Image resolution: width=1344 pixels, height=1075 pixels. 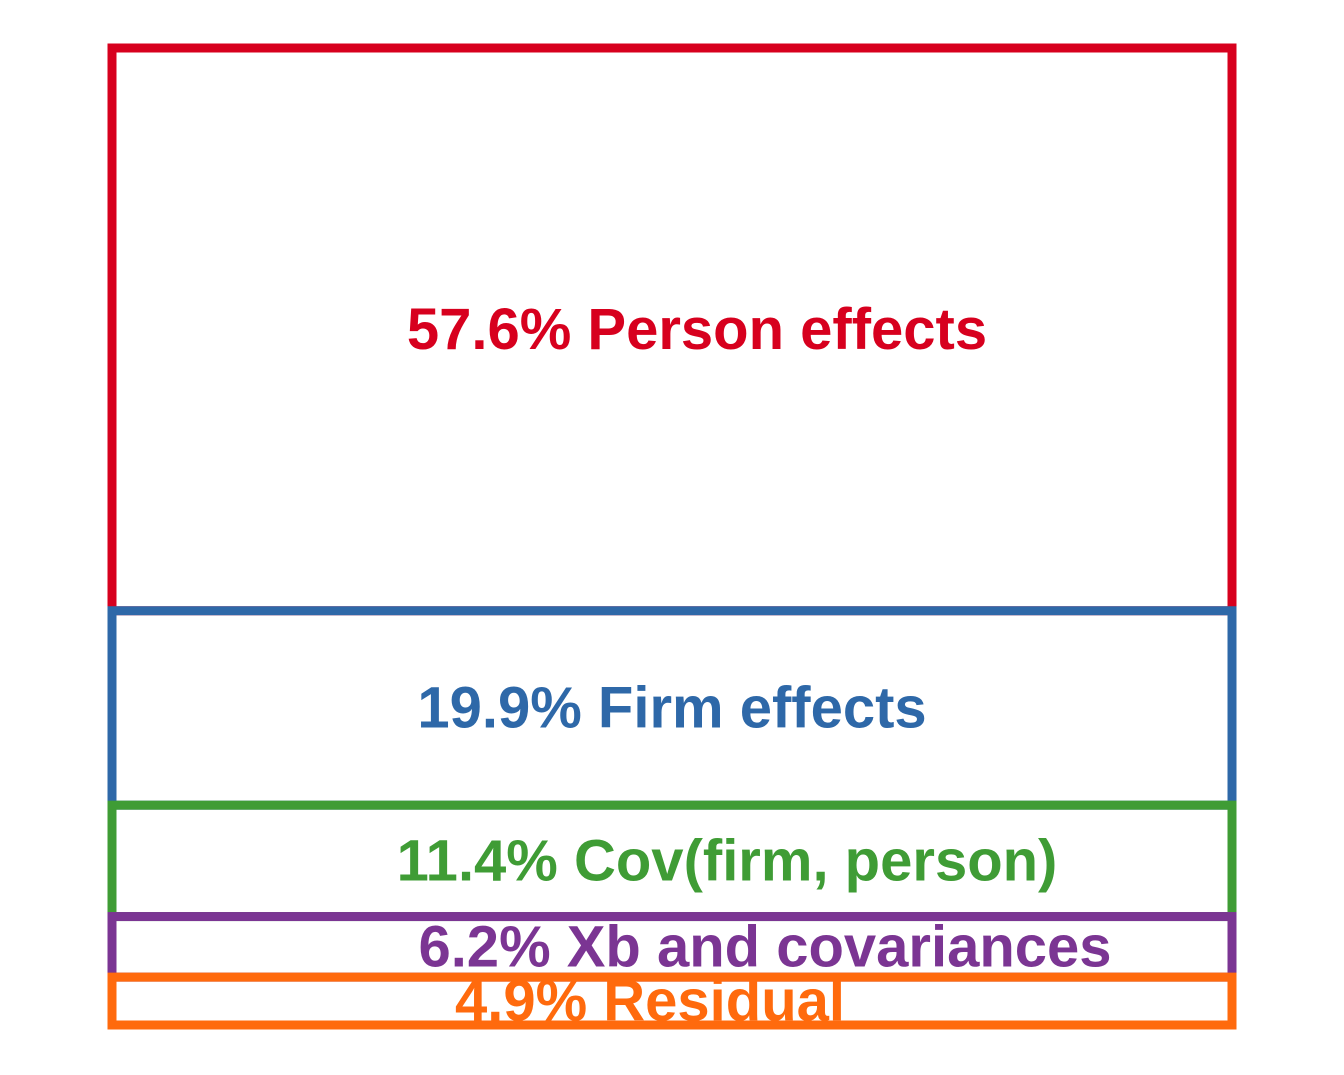 I want to click on segment-label-2: 19.9% Firm effects, so click(x=671, y=707).